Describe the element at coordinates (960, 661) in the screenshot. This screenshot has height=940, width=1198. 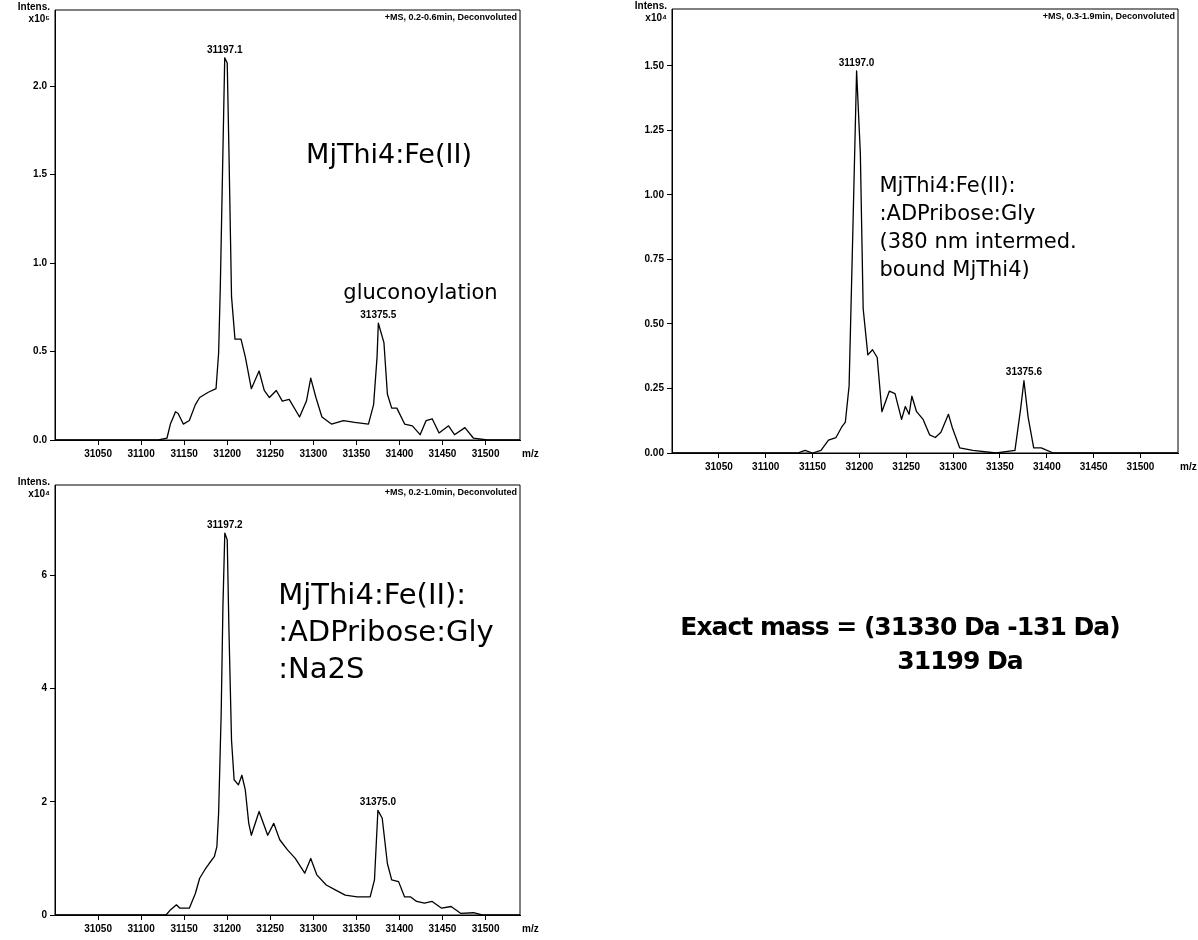
I see `text: 31199 Da` at that location.